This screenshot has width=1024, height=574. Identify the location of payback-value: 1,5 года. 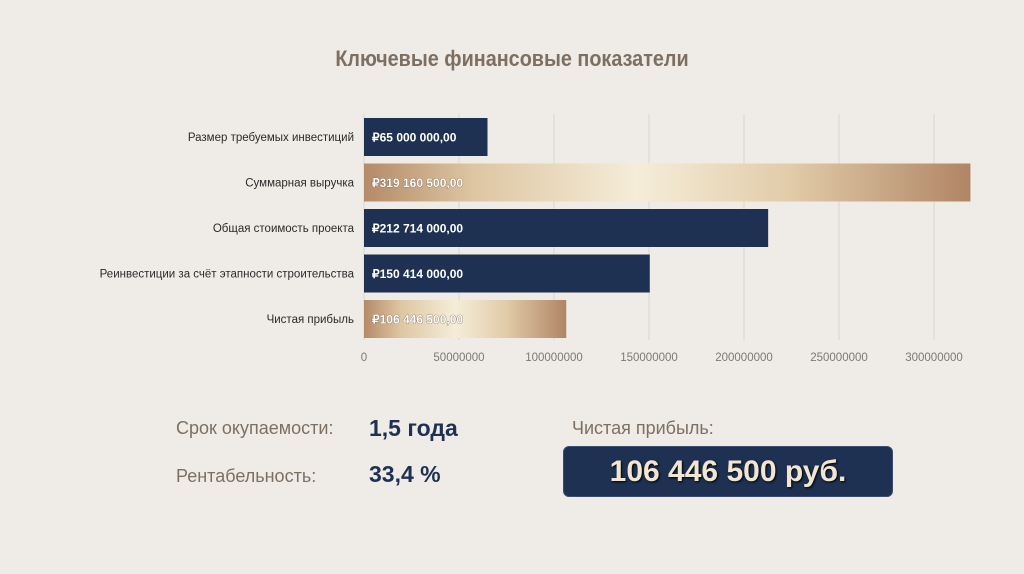
(413, 428).